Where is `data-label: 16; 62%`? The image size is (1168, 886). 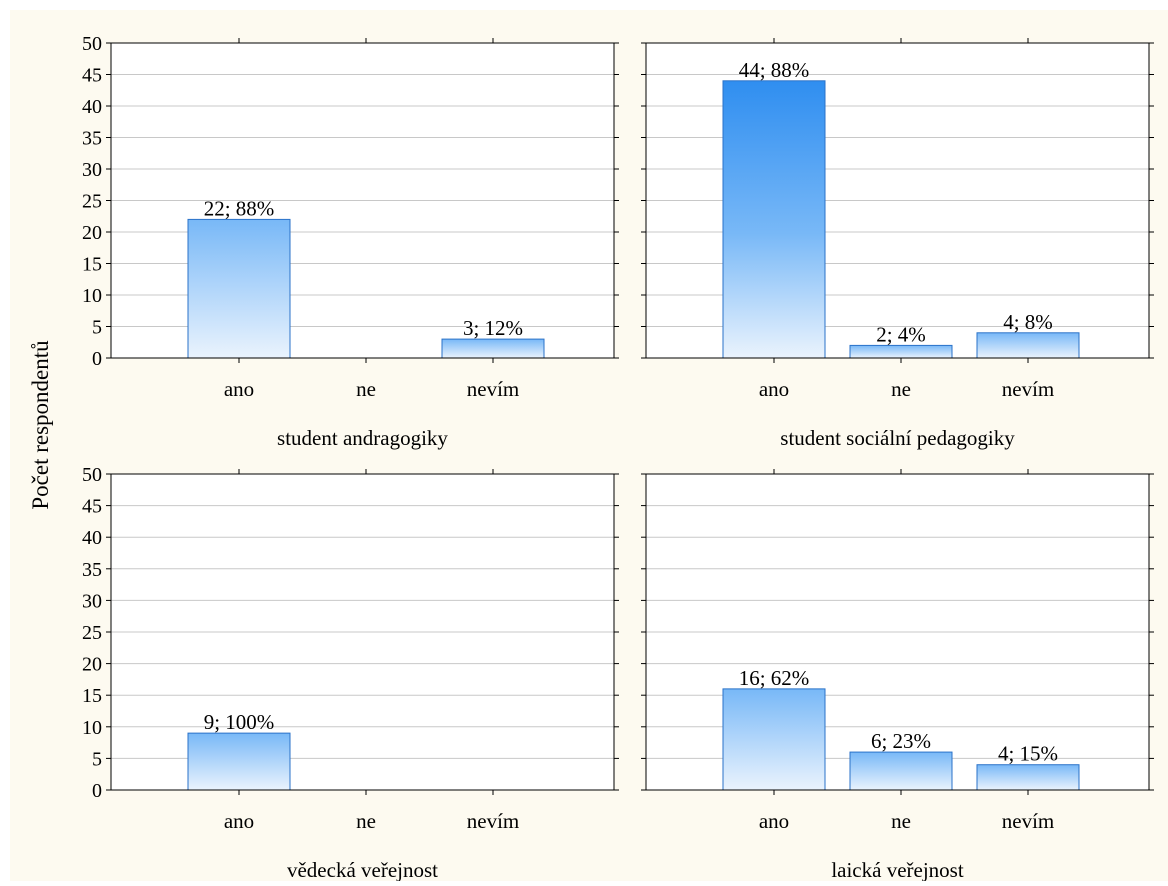
data-label: 16; 62% is located at coordinates (774, 678).